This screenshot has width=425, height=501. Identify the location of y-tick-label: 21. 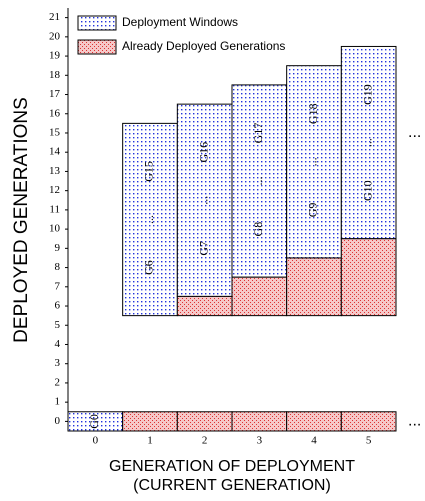
(54, 17).